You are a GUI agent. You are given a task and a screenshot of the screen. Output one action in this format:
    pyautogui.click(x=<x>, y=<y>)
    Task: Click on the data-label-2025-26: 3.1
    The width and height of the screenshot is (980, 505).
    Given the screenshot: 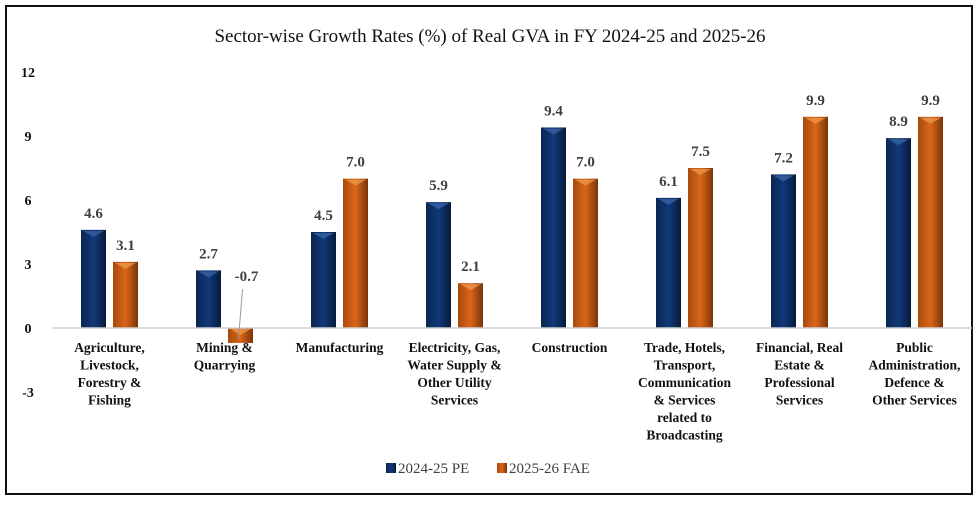 What is the action you would take?
    pyautogui.click(x=125, y=246)
    